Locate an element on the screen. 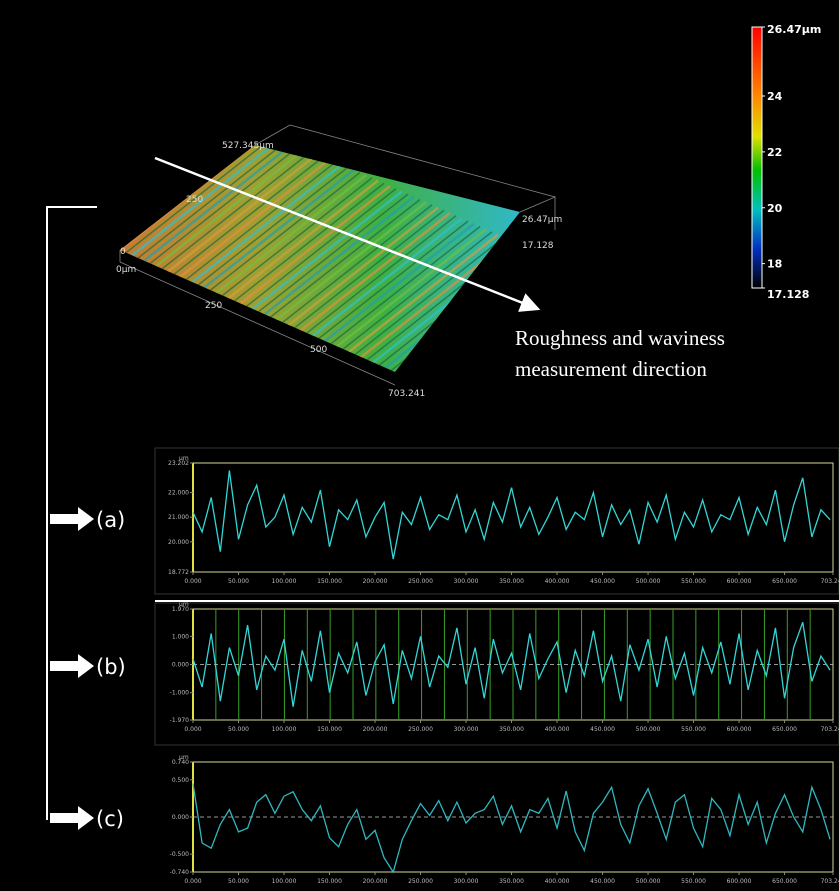  y-tick-label: -1.970 is located at coordinates (180, 720).